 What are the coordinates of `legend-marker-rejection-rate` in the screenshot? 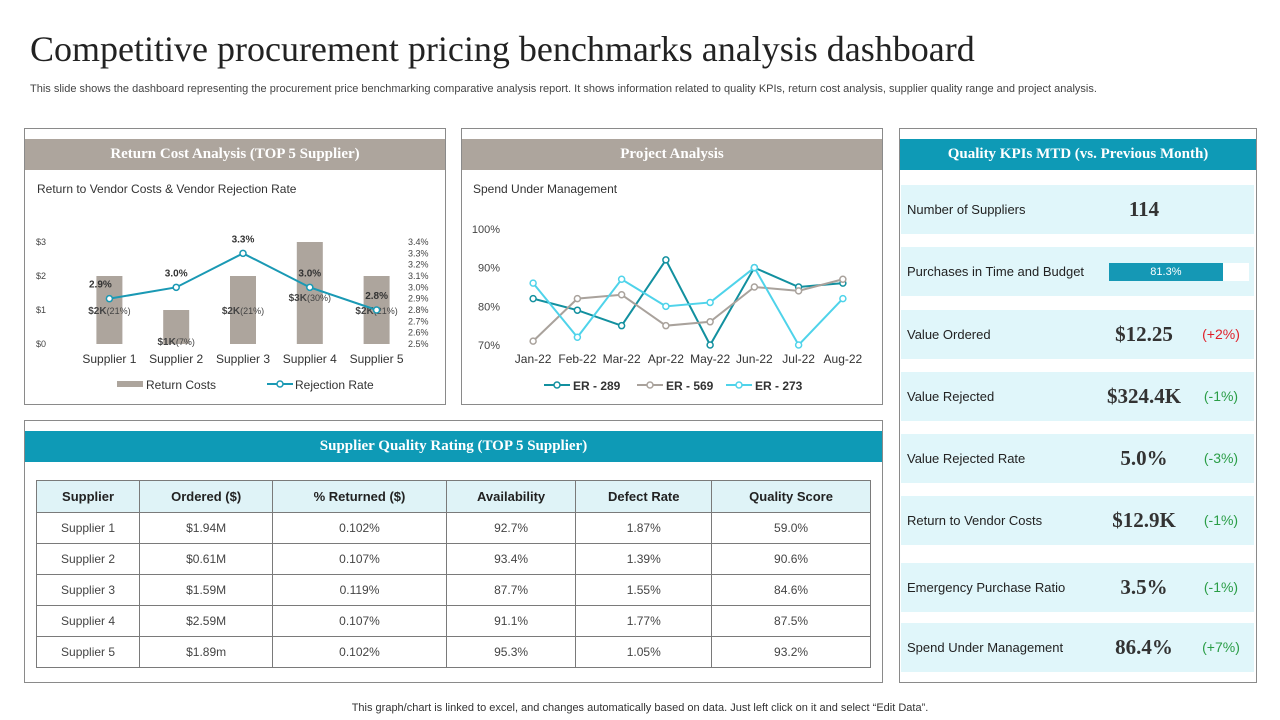 It's located at (280, 384).